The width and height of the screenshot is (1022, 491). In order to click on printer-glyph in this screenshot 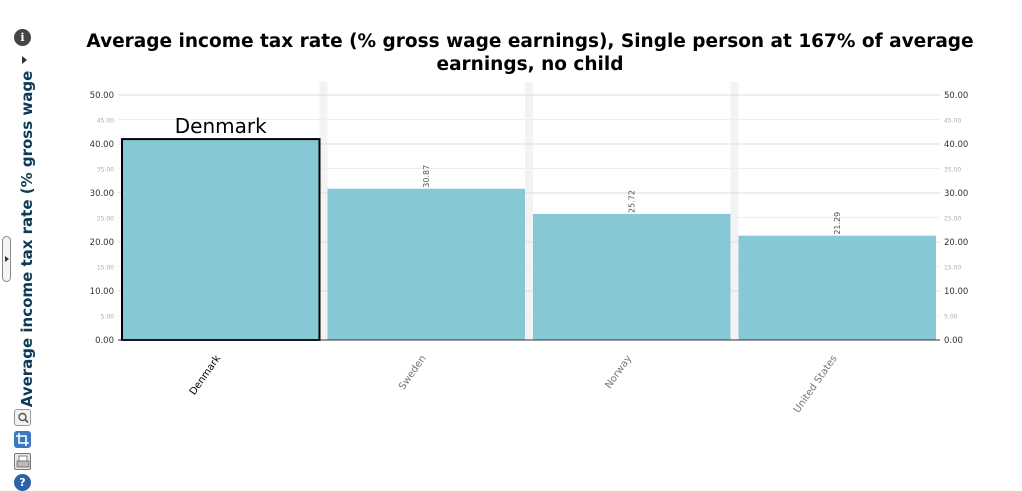, I will do `click(23, 461)`.